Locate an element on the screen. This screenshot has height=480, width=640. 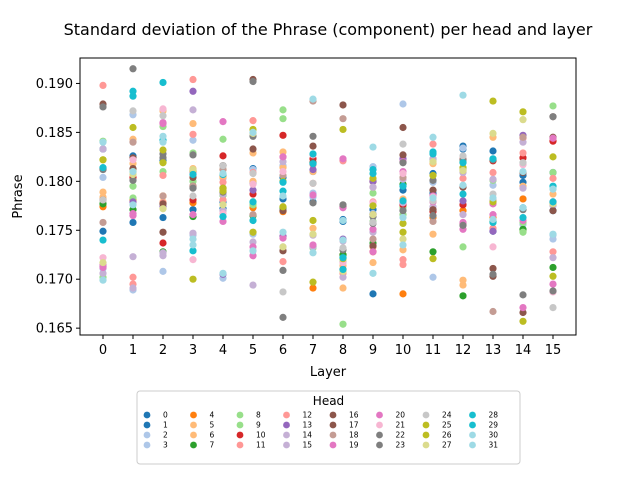
legend-title: Head is located at coordinates (328, 401).